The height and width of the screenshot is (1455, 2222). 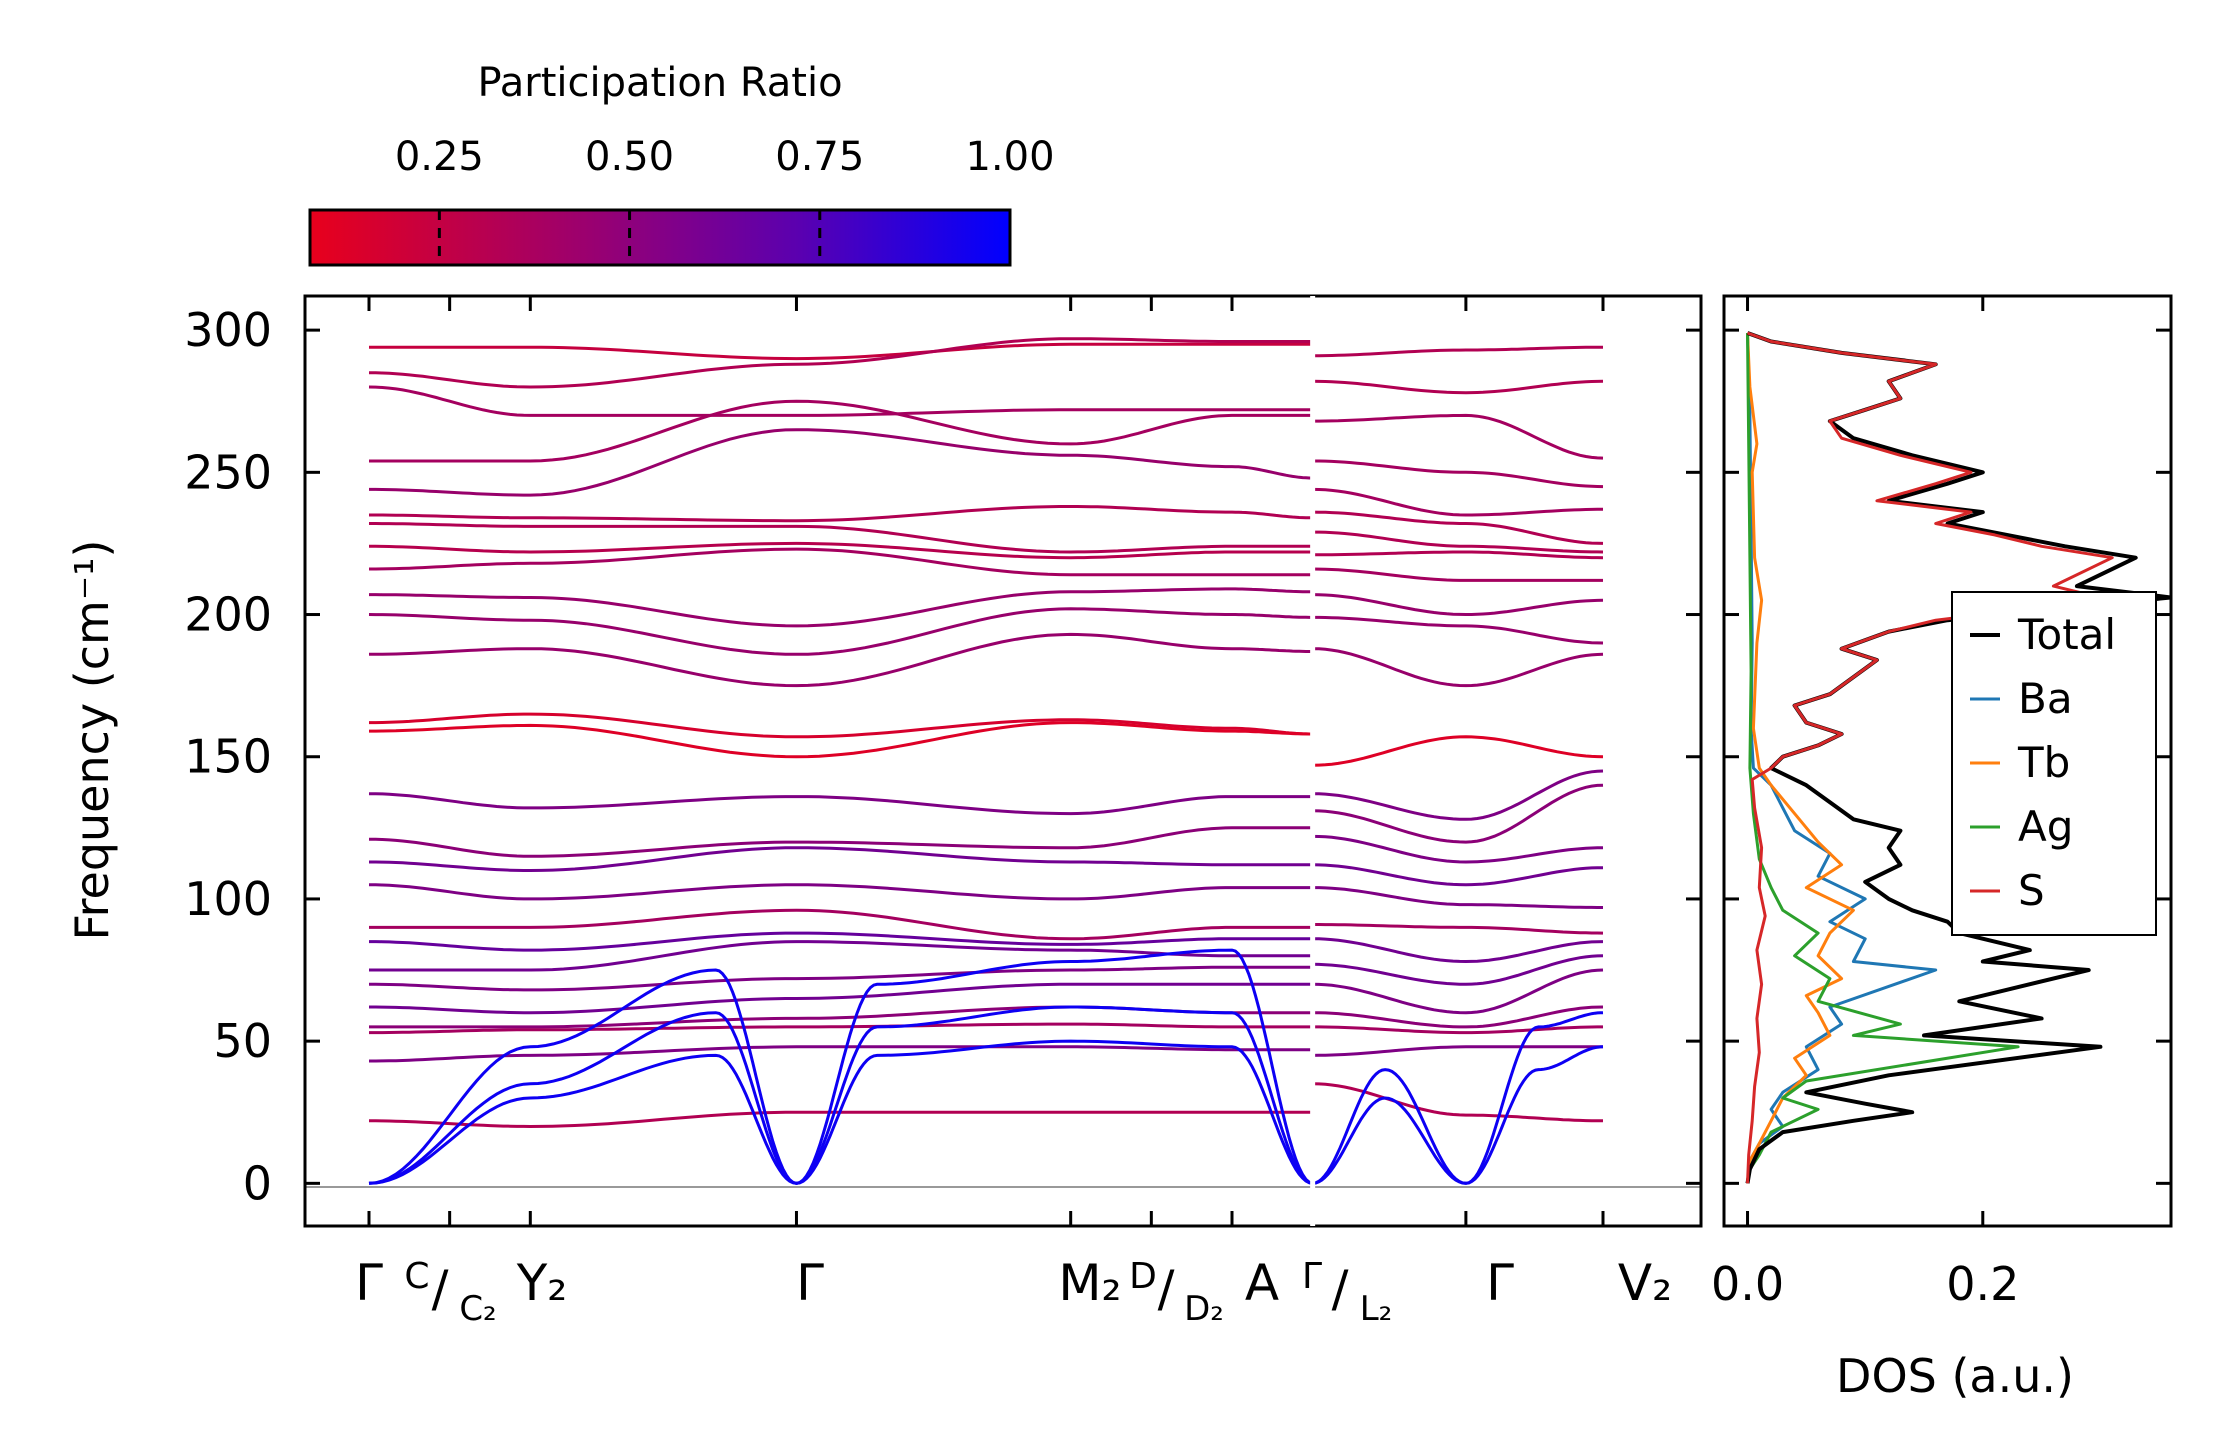 I want to click on dos-series-ag, so click(x=1883, y=758).